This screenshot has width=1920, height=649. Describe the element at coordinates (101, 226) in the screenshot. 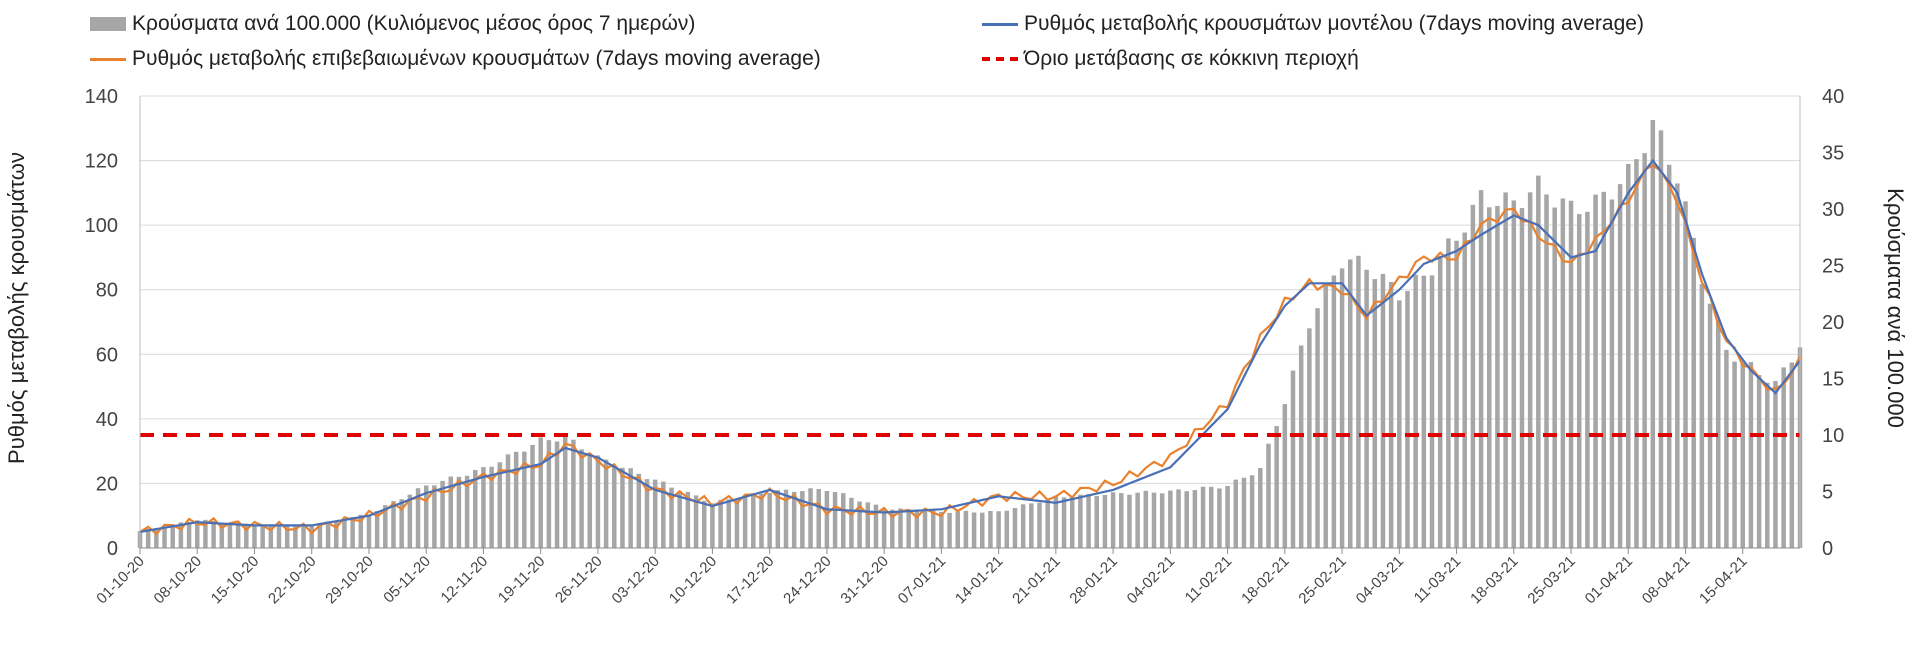

I see `y-tick-left: 100` at that location.